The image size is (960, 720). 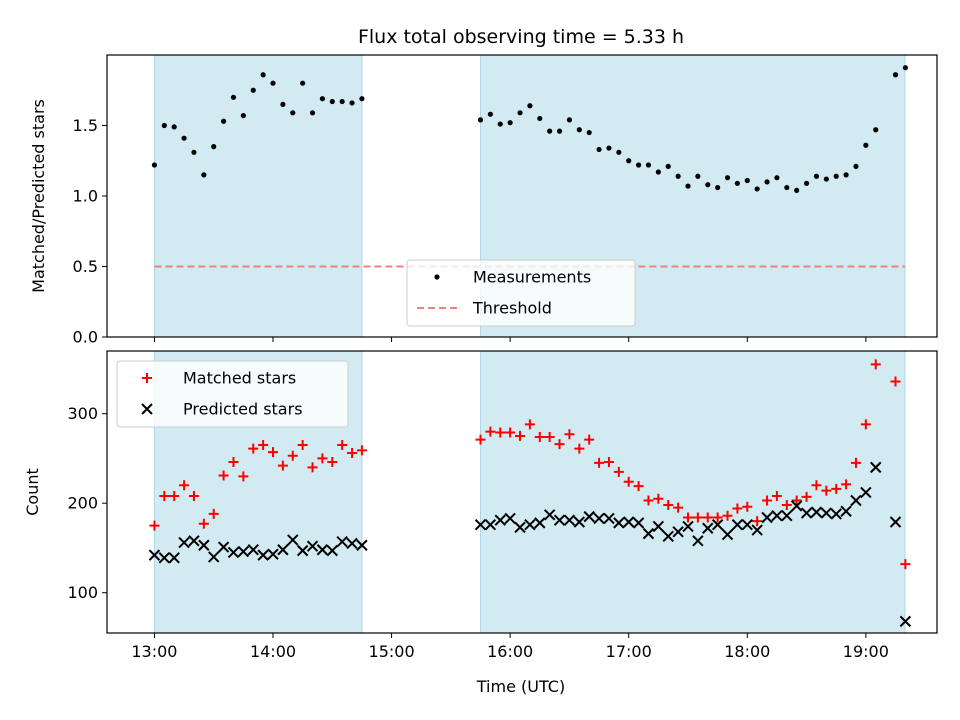 What do you see at coordinates (38, 196) in the screenshot?
I see `ratio-y-axis-label: Matched/Predicted stars` at bounding box center [38, 196].